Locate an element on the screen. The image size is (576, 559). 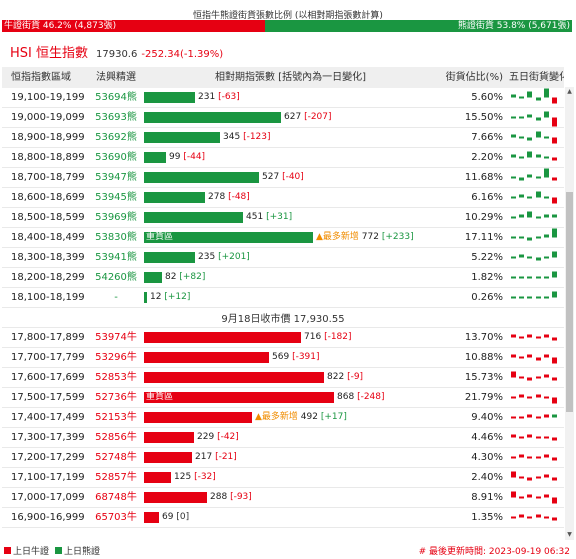
bar-cell: 217 [-21] is located at coordinates (290, 457).